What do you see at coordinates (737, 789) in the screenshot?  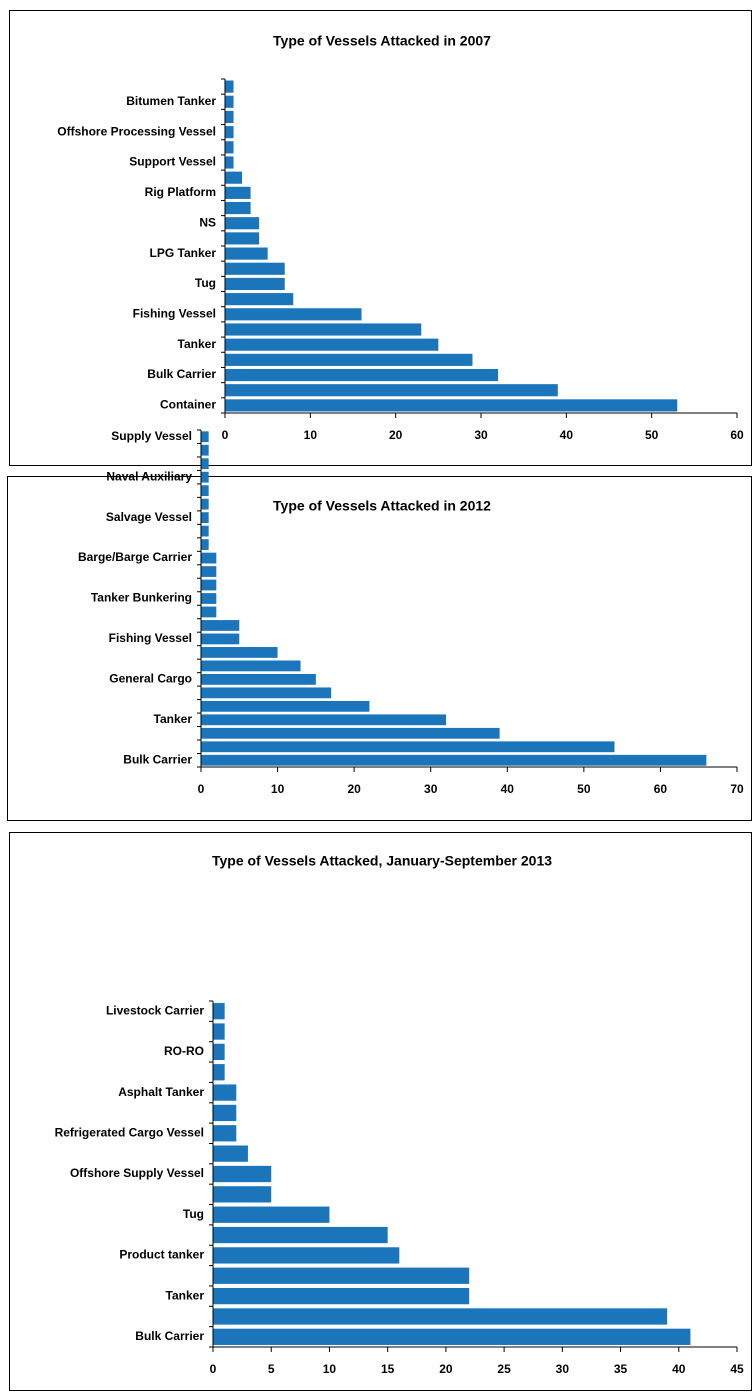 I see `x-tick-label: 70` at bounding box center [737, 789].